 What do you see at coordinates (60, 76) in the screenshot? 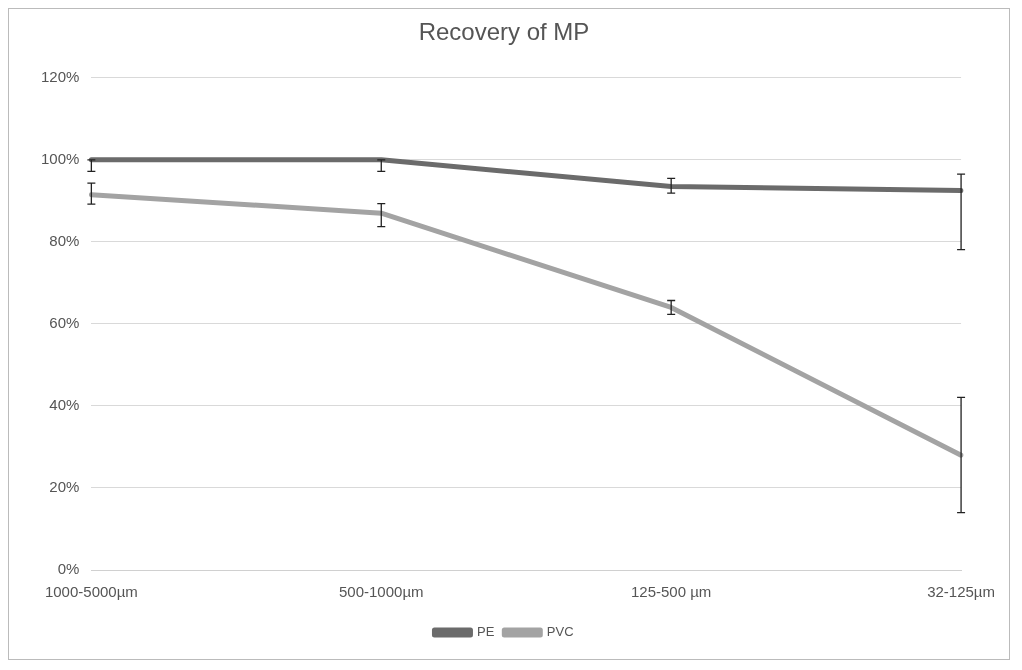
I see `y-tick-label: 120%` at bounding box center [60, 76].